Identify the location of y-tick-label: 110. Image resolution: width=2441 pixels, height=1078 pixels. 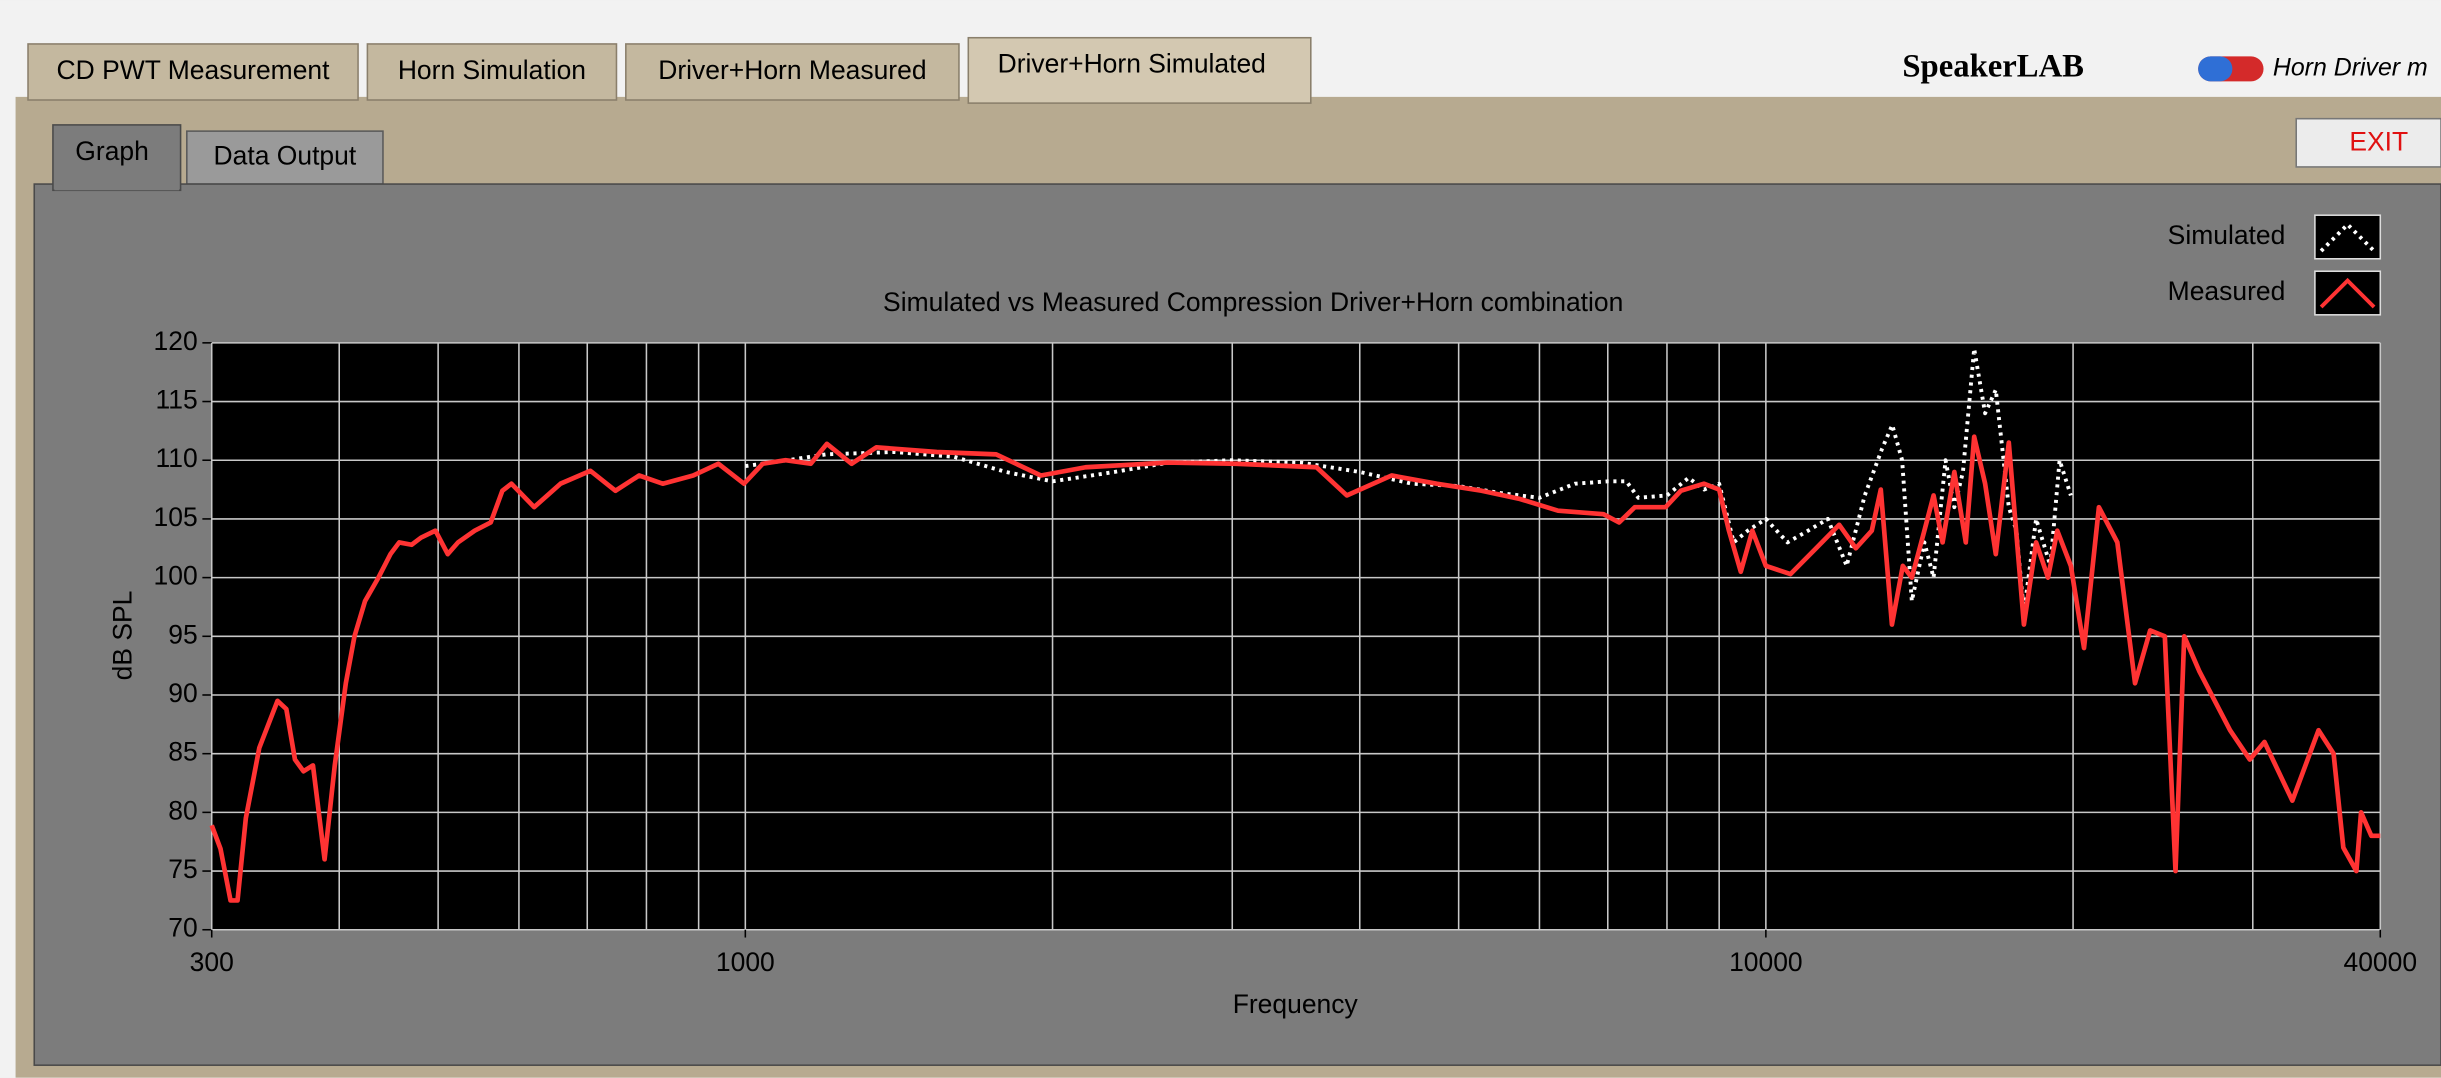
(177, 458).